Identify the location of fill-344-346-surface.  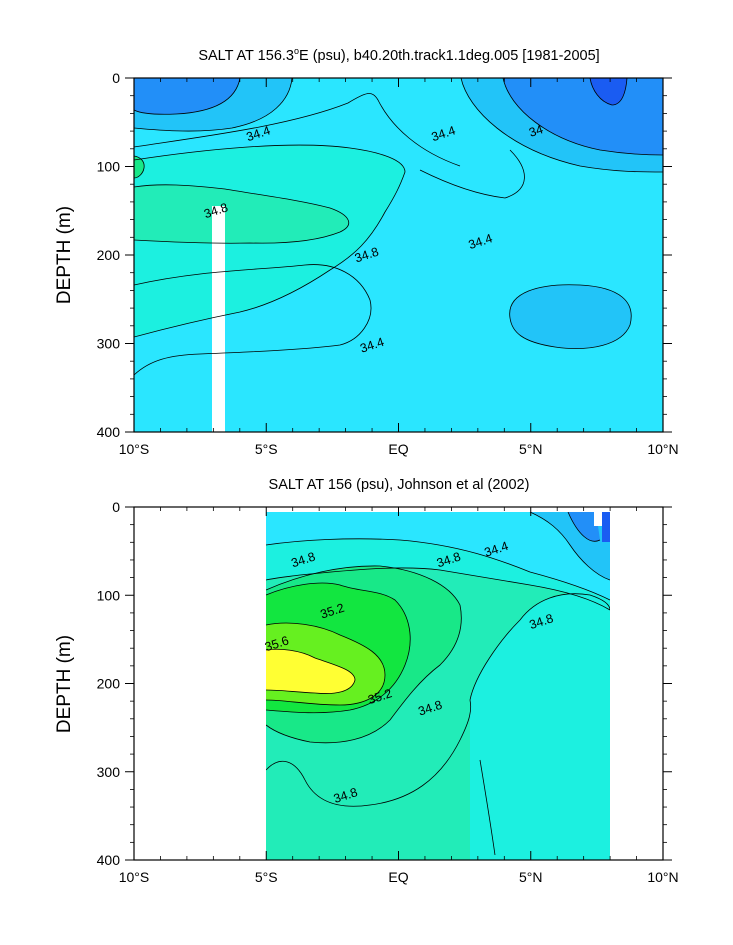
(438, 556).